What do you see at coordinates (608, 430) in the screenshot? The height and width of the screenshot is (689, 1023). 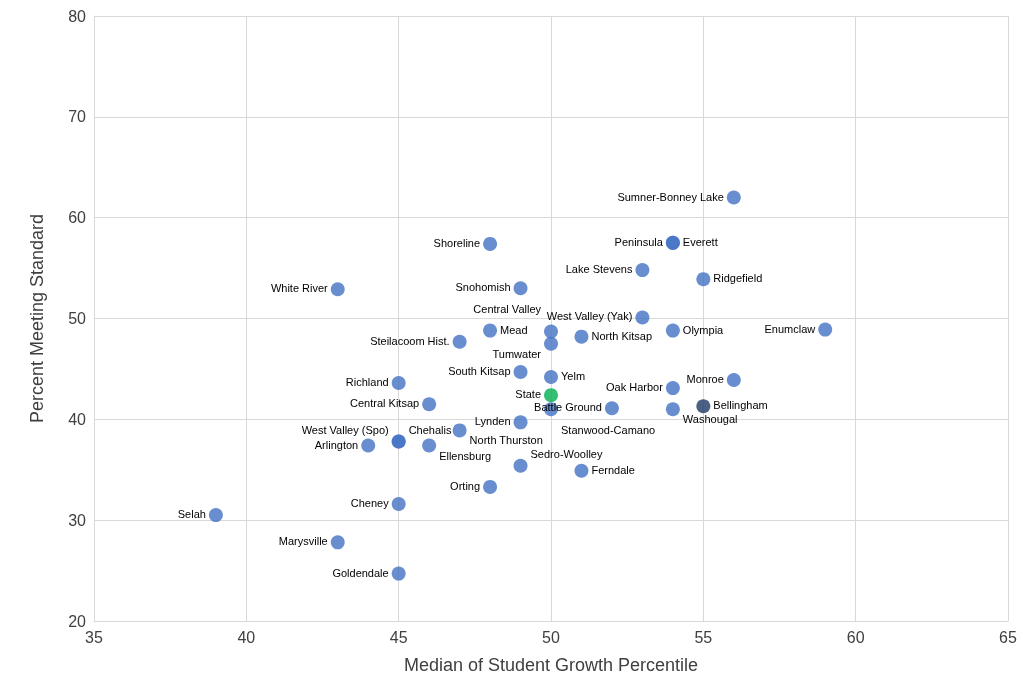 I see `annotation: Stanwood-Camano` at bounding box center [608, 430].